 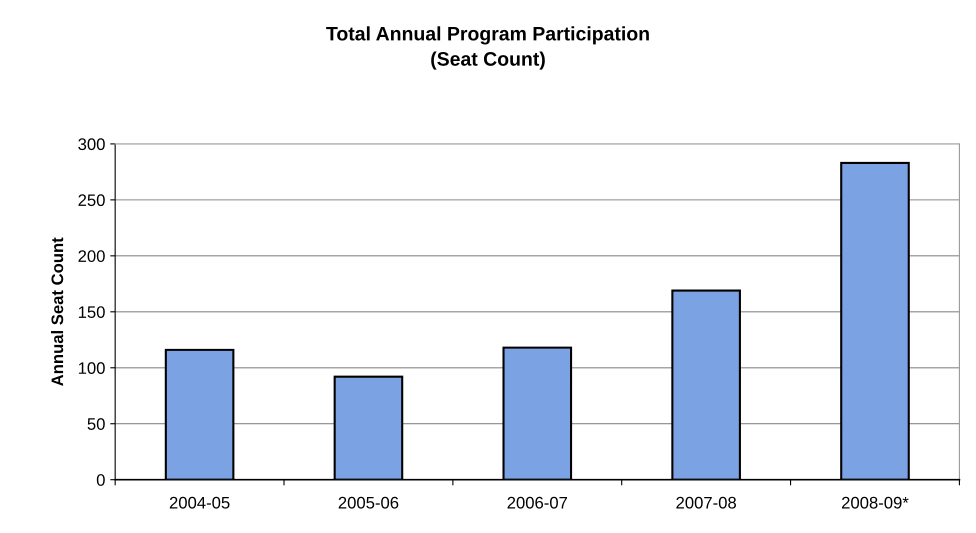 What do you see at coordinates (57, 311) in the screenshot?
I see `y-axis-title: Annual Seat Count` at bounding box center [57, 311].